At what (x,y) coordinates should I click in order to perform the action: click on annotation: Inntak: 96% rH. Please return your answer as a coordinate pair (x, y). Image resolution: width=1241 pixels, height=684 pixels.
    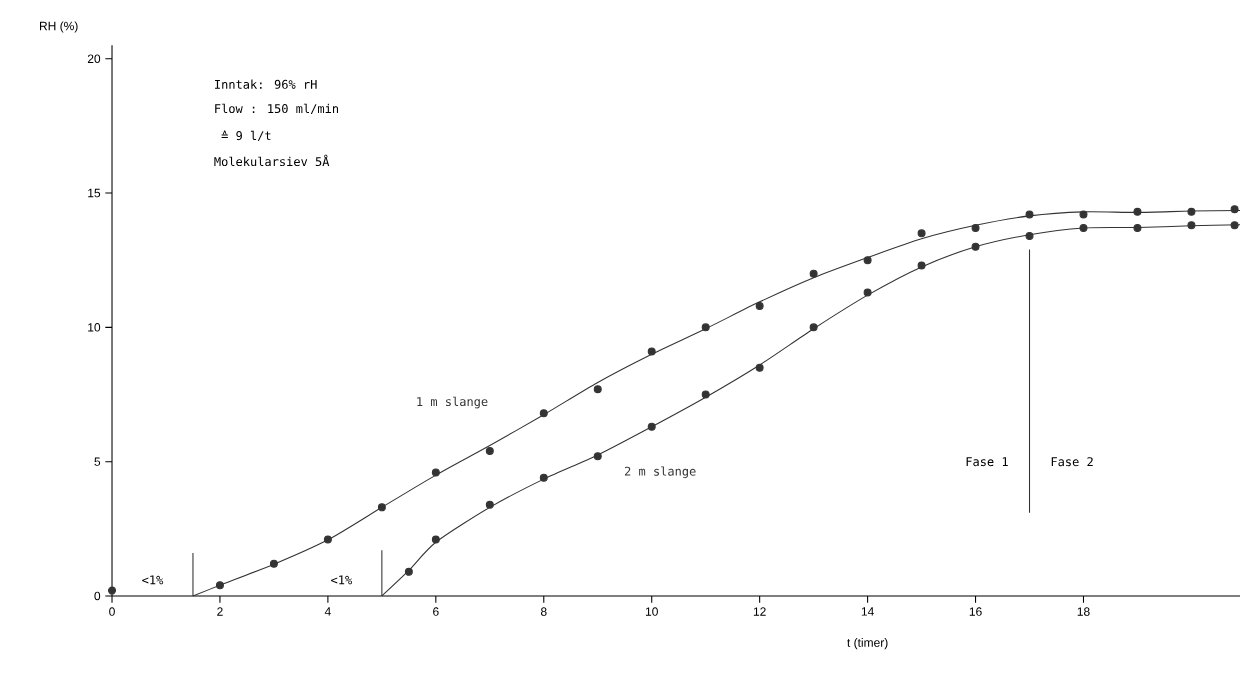
    Looking at the image, I should click on (266, 84).